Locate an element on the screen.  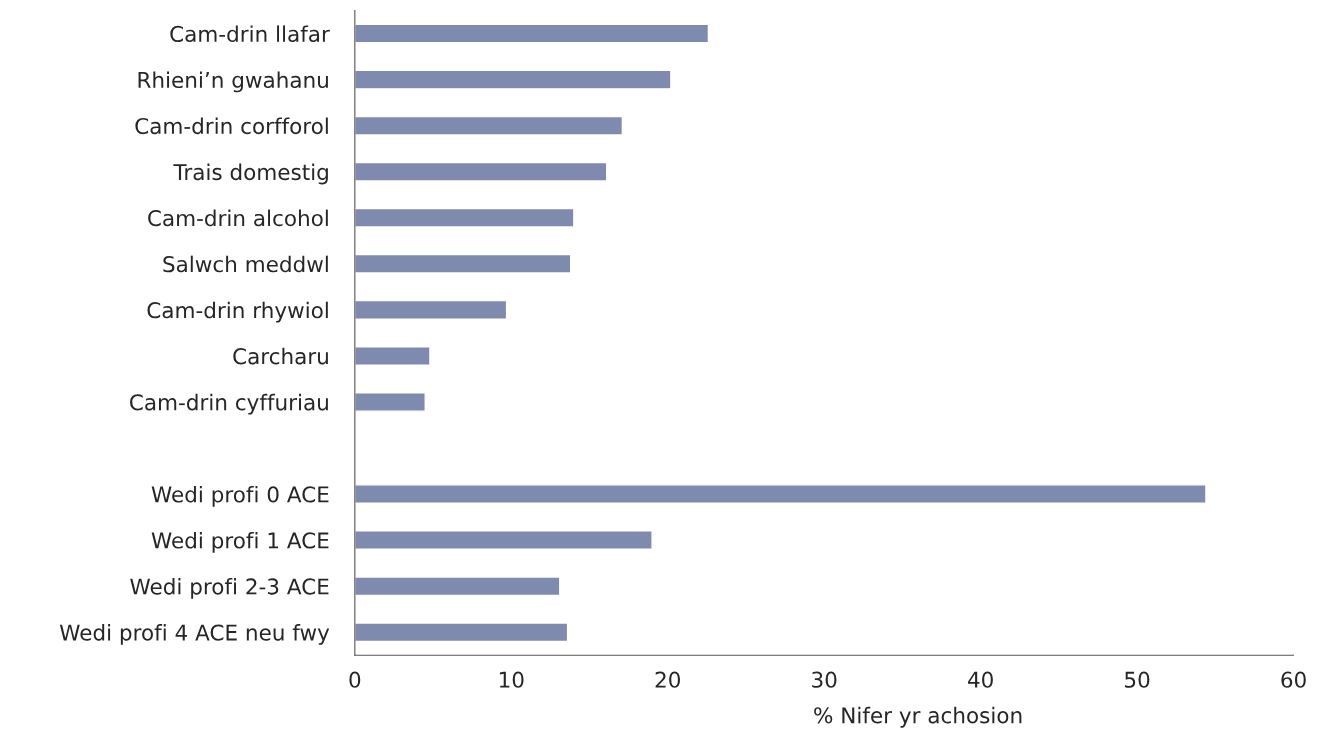
x-axis-title: % Nifer yr achosion is located at coordinates (918, 717).